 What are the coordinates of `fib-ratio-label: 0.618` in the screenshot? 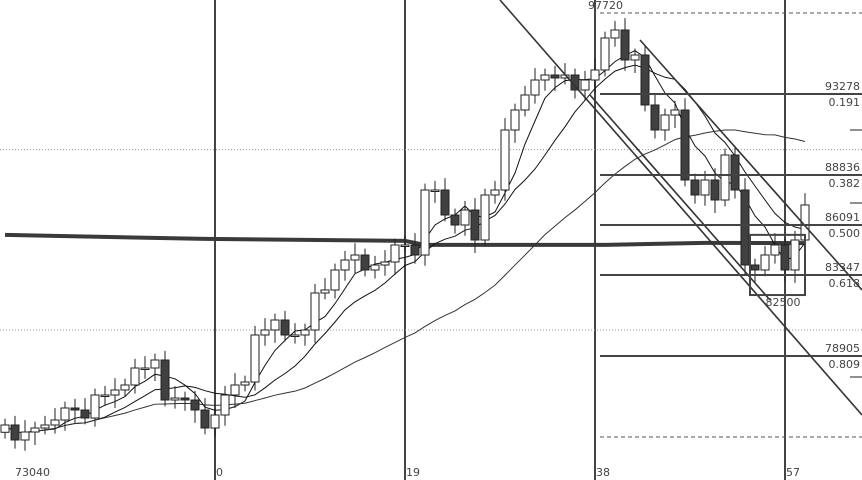 It's located at (845, 283).